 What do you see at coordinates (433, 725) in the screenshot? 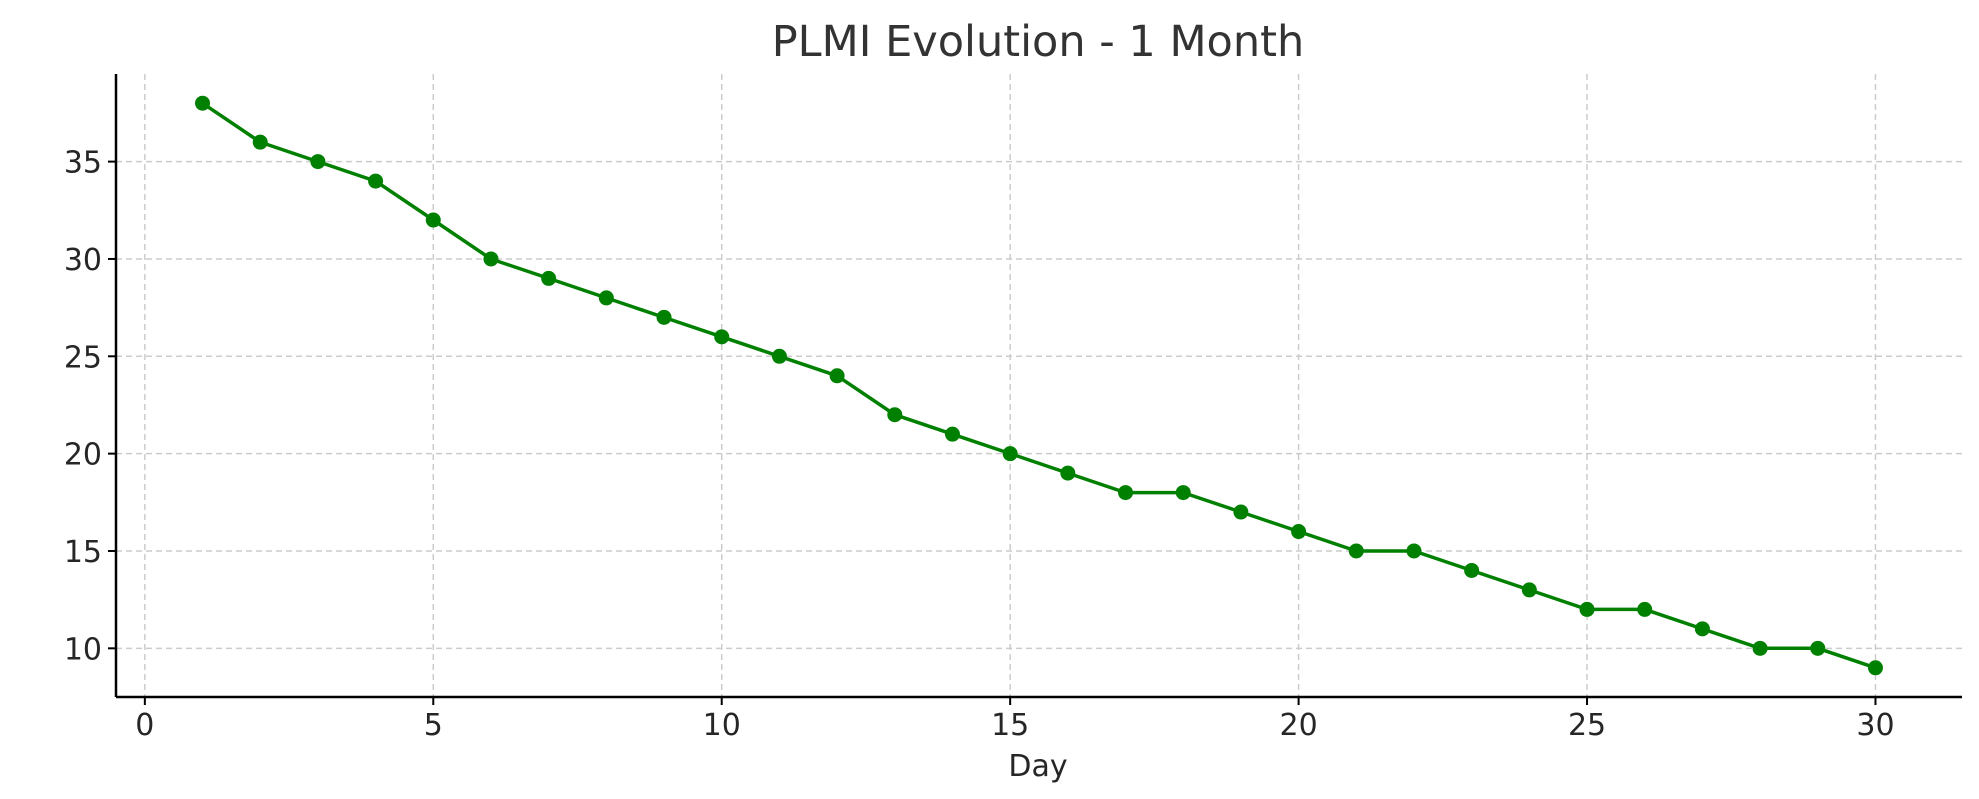
I see `x-tick-label-5: 5` at bounding box center [433, 725].